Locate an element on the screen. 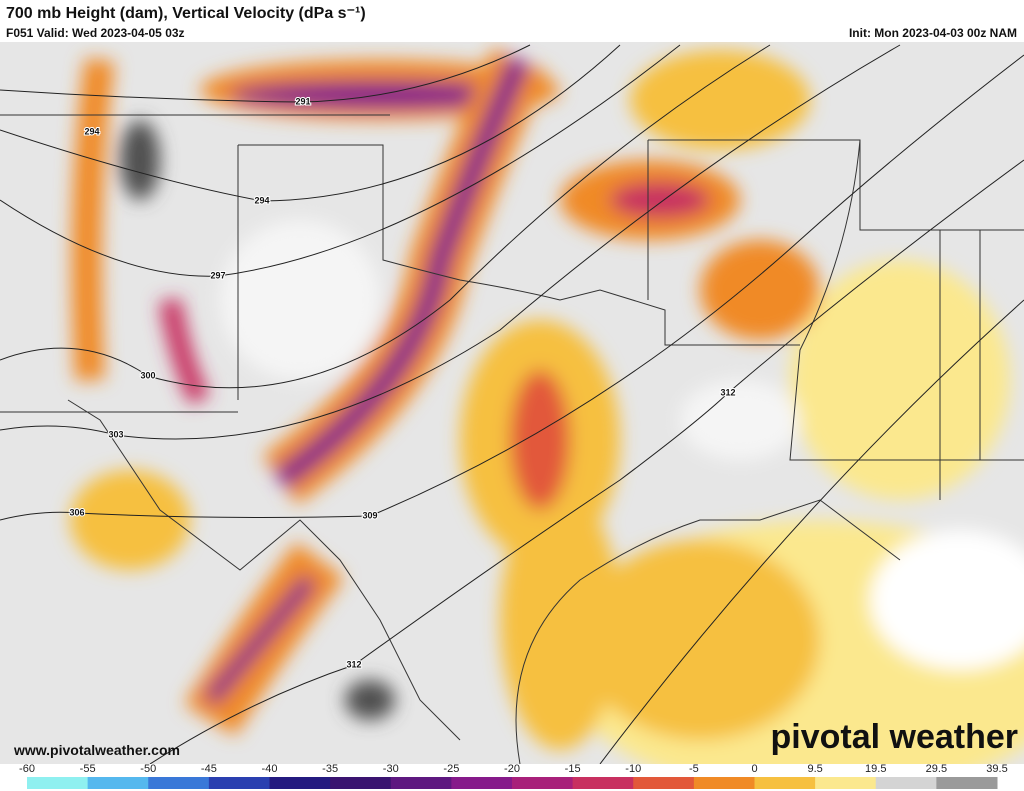 This screenshot has height=791, width=1024. colorbar-tick-label: -60 is located at coordinates (27, 769).